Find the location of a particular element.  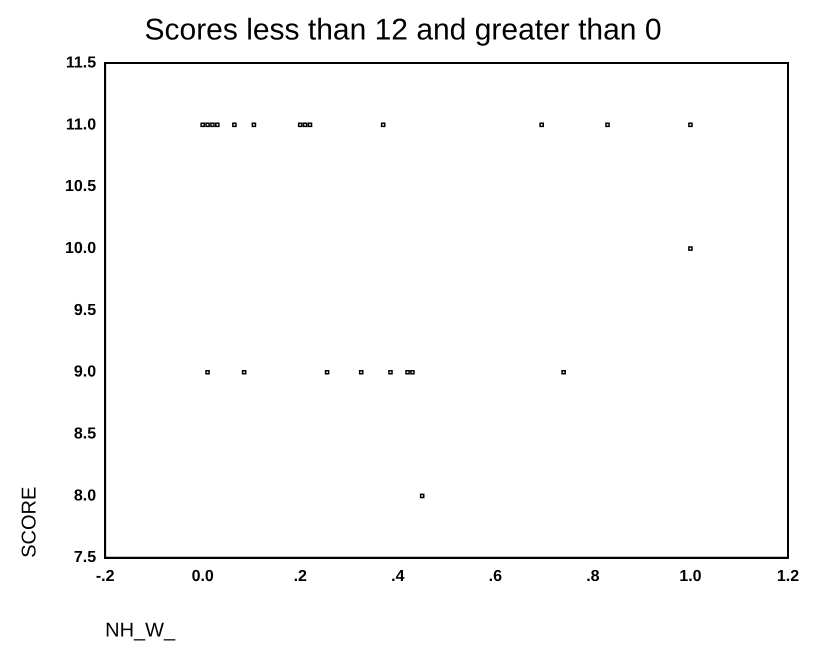

x-tick-label: .8 is located at coordinates (593, 576).